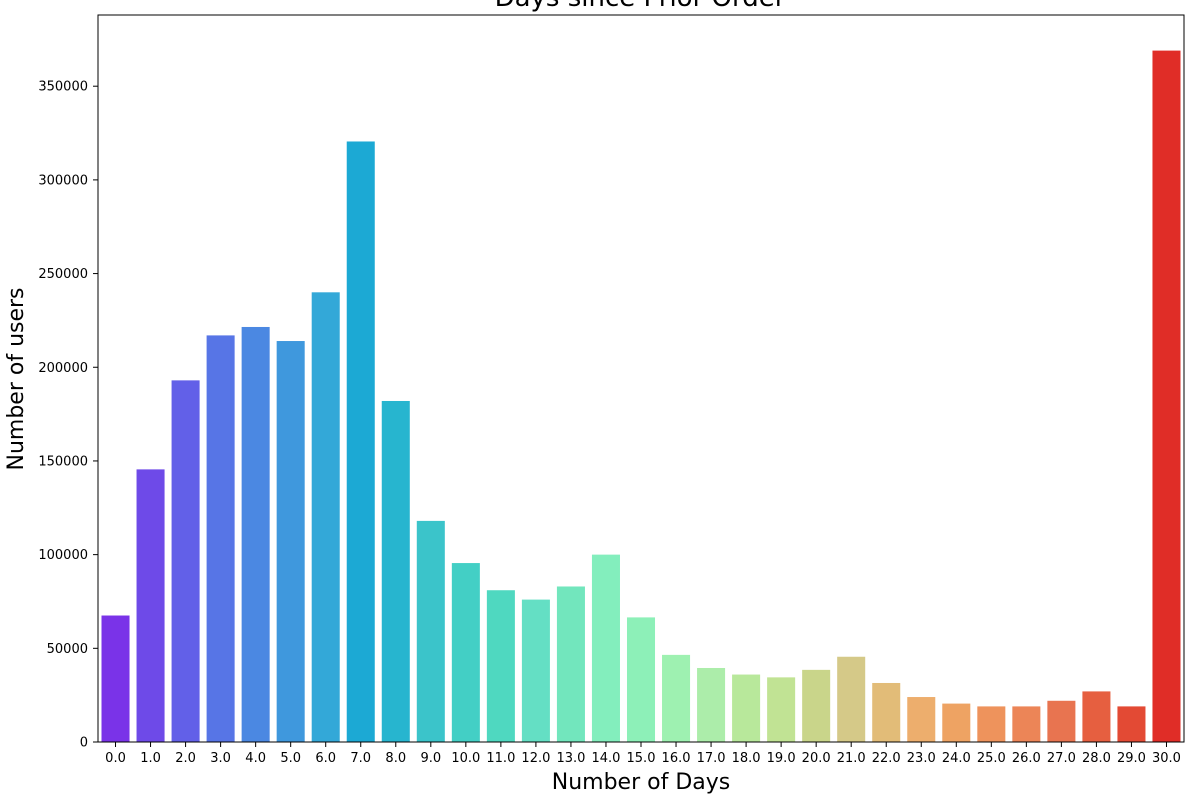 This screenshot has width=1200, height=800. I want to click on x-tick-label: 18.0, so click(746, 758).